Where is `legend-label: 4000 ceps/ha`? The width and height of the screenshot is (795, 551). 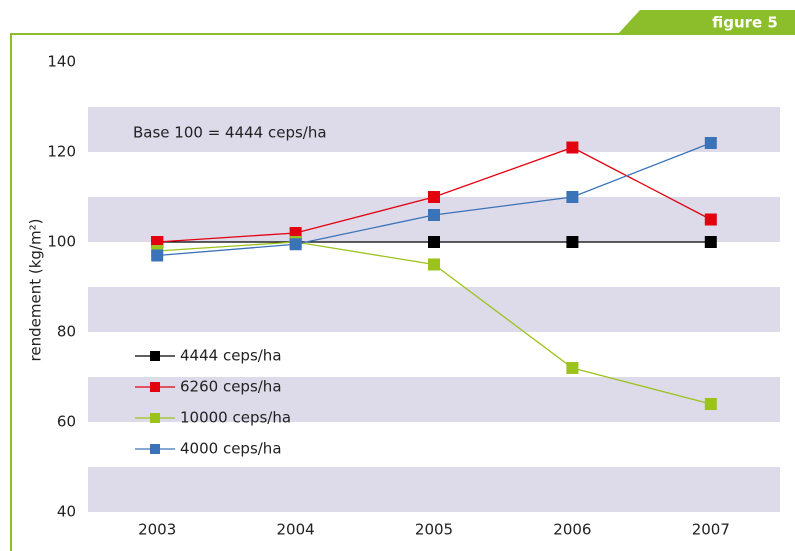 legend-label: 4000 ceps/ha is located at coordinates (231, 449).